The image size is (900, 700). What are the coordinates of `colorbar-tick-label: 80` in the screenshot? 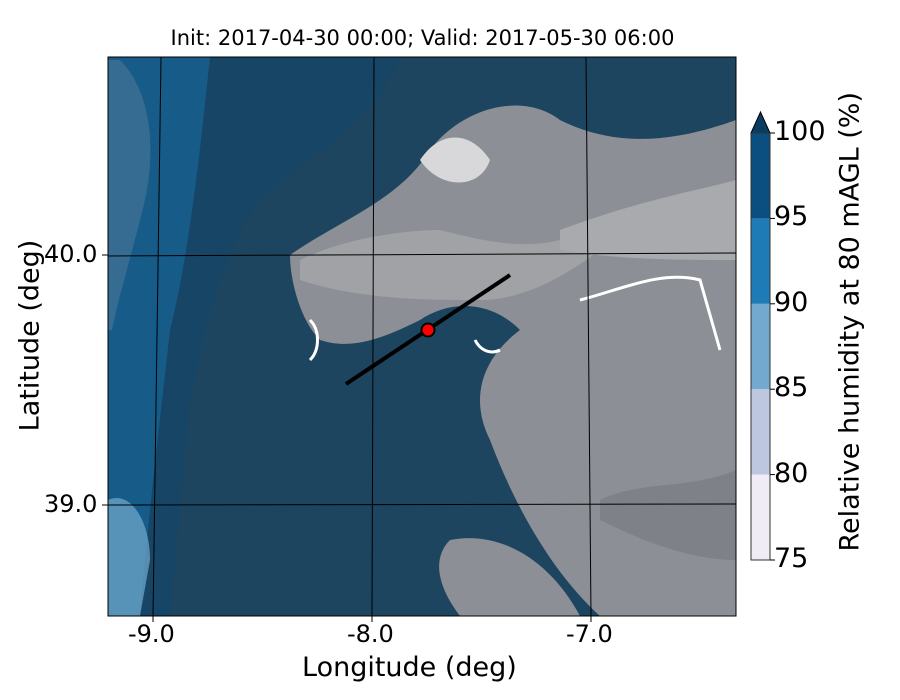 It's located at (791, 473).